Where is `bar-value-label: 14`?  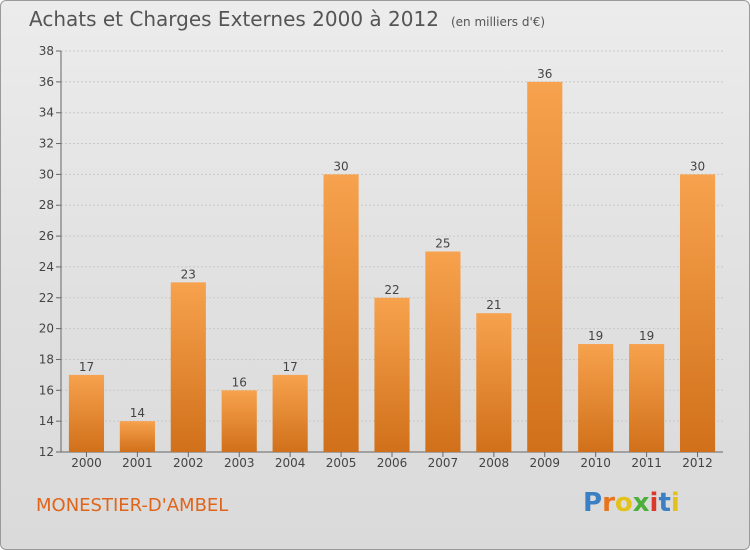 bar-value-label: 14 is located at coordinates (137, 413).